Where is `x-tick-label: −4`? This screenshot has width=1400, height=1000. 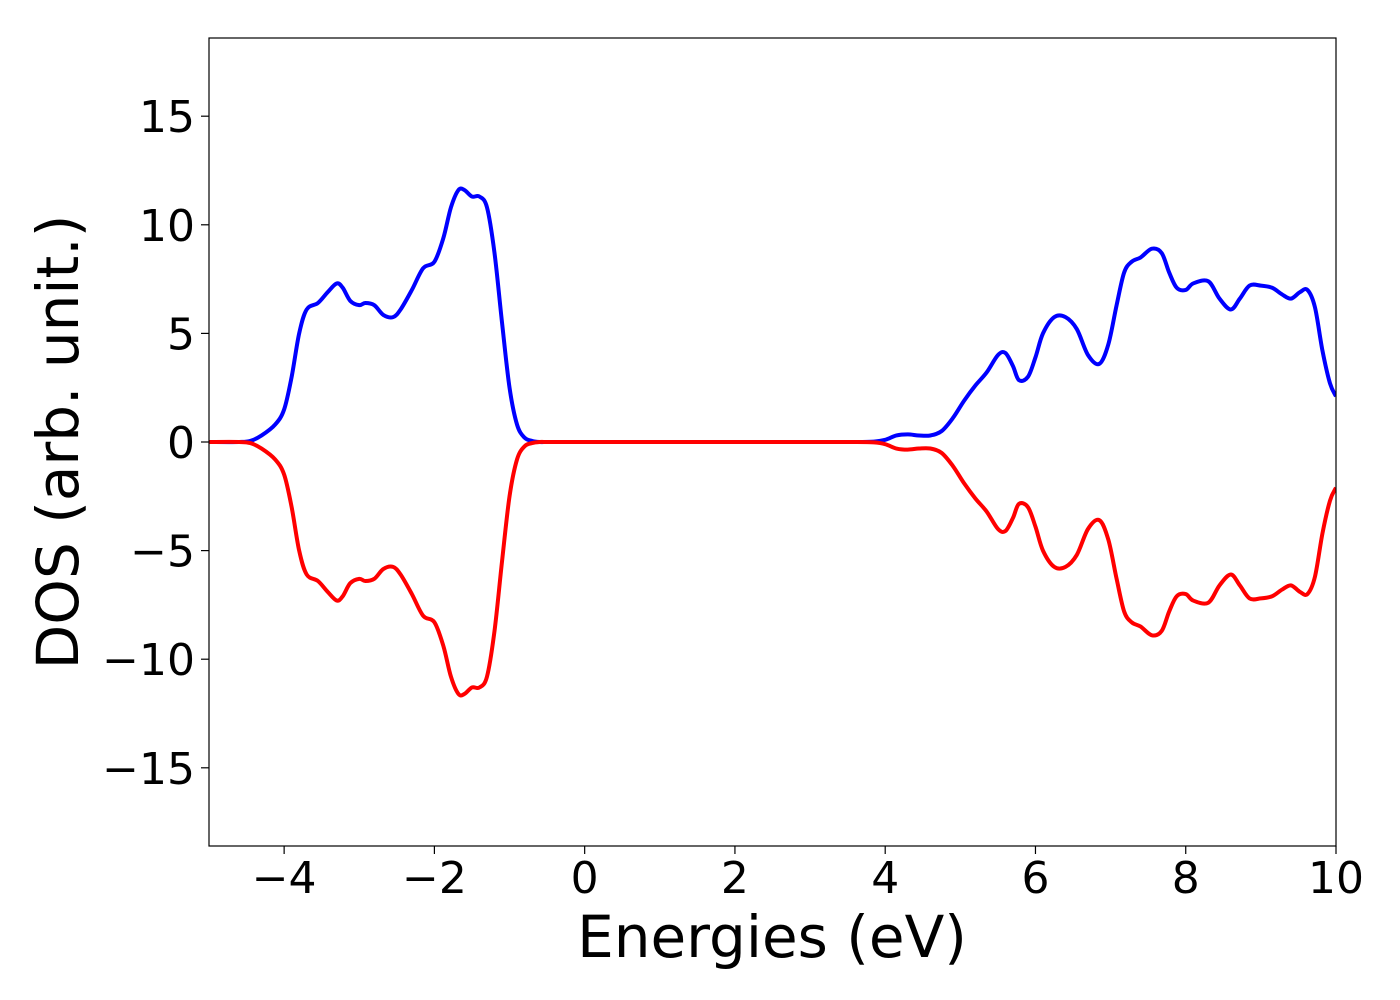
x-tick-label: −4 is located at coordinates (284, 878).